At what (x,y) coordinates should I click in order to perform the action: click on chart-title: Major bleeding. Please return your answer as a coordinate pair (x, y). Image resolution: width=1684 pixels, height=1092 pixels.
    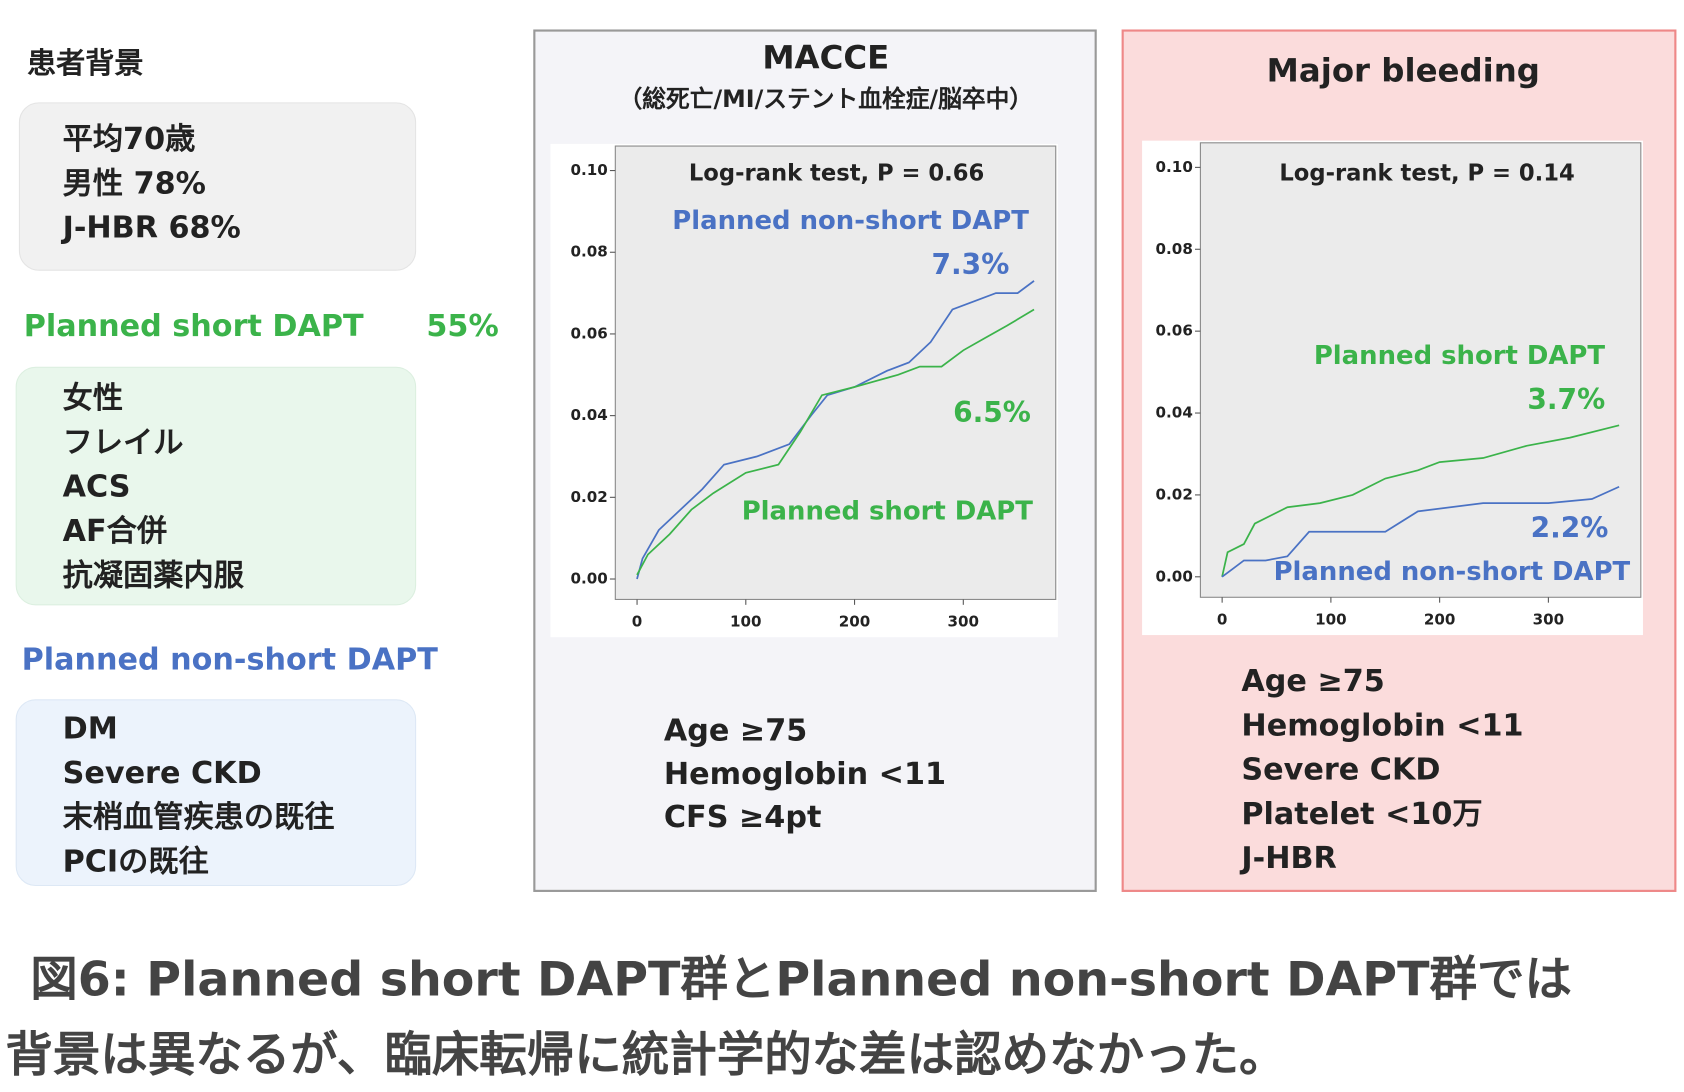
    Looking at the image, I should click on (1403, 71).